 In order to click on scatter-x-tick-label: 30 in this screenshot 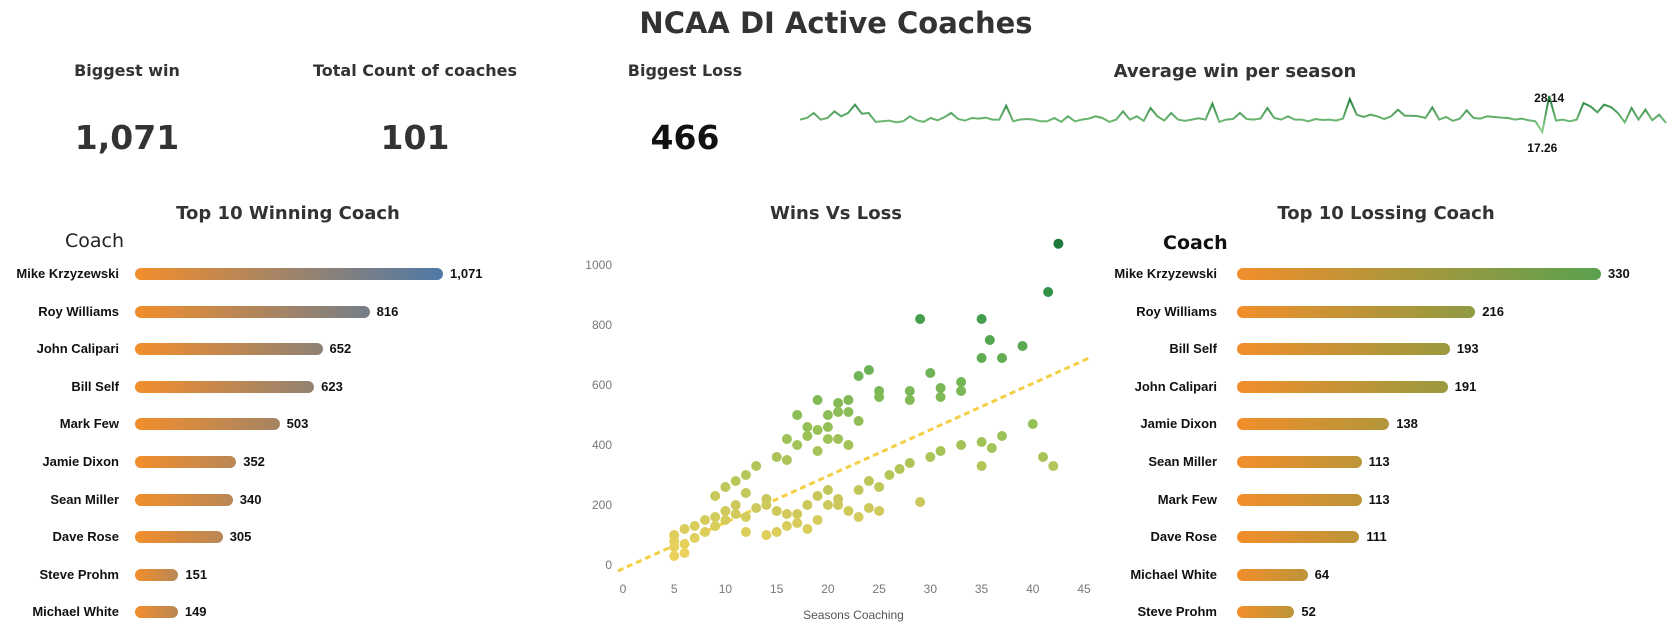, I will do `click(931, 589)`.